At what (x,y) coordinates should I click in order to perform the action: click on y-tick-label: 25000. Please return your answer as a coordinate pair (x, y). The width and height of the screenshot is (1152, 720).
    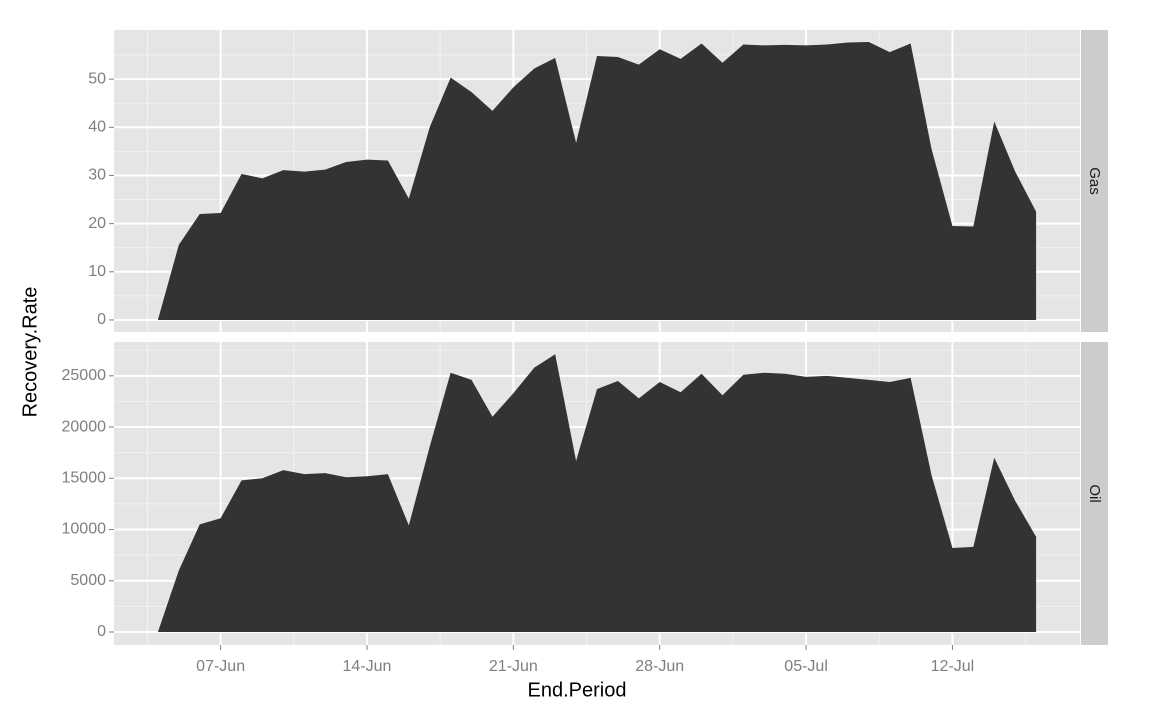
    Looking at the image, I should click on (84, 375).